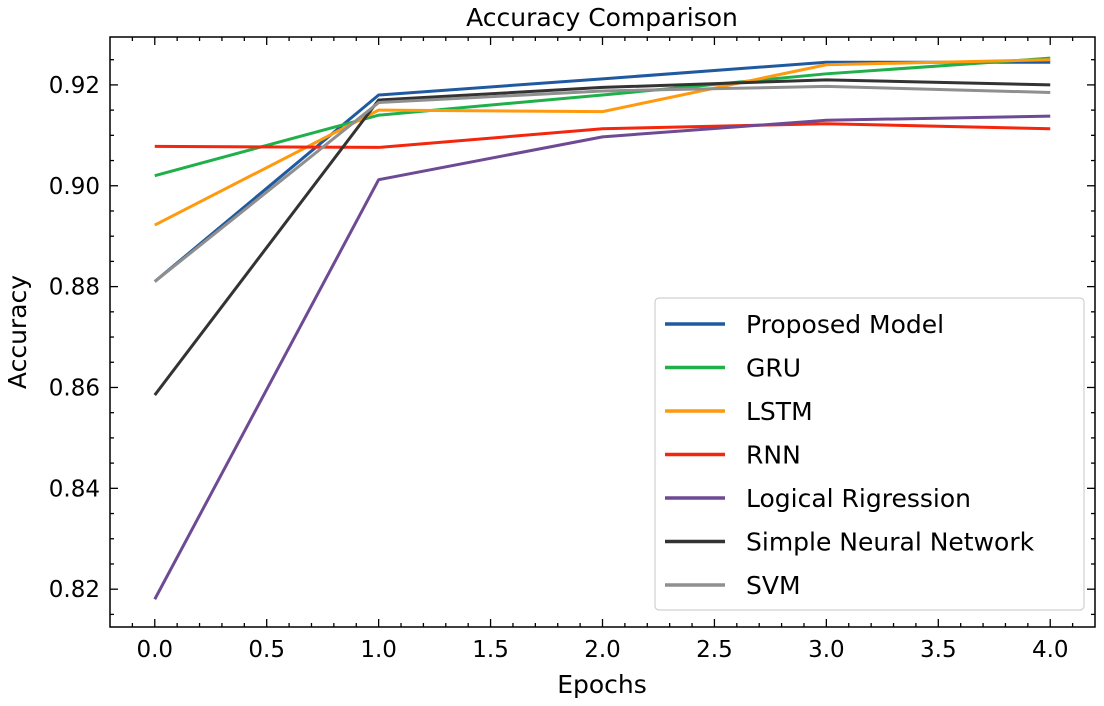 The width and height of the screenshot is (1104, 706). Describe the element at coordinates (74, 489) in the screenshot. I see `y-tick-label: 0.84` at that location.